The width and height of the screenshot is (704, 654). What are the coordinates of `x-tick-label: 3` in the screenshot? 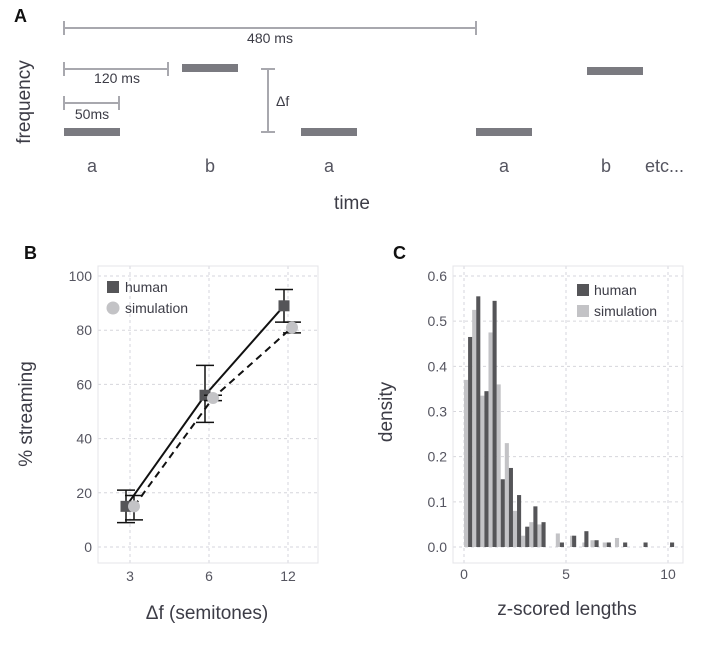 It's located at (130, 576).